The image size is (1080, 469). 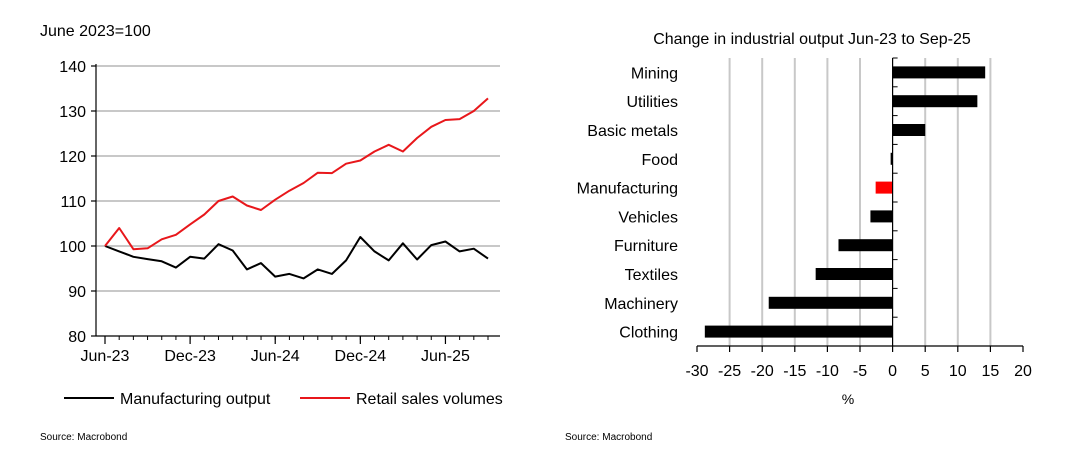 What do you see at coordinates (848, 399) in the screenshot?
I see `x-axis-label: %` at bounding box center [848, 399].